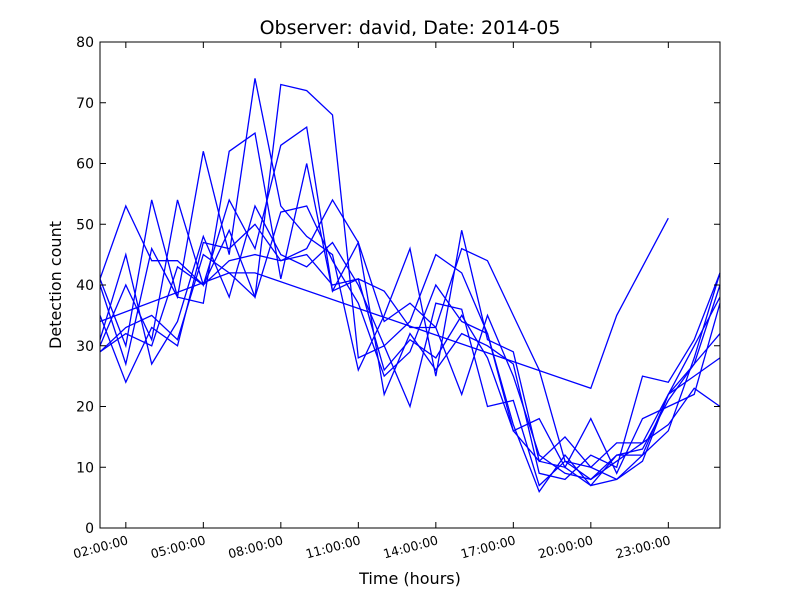  Describe the element at coordinates (488, 546) in the screenshot. I see `x-tick-label: 17:00:00` at that location.